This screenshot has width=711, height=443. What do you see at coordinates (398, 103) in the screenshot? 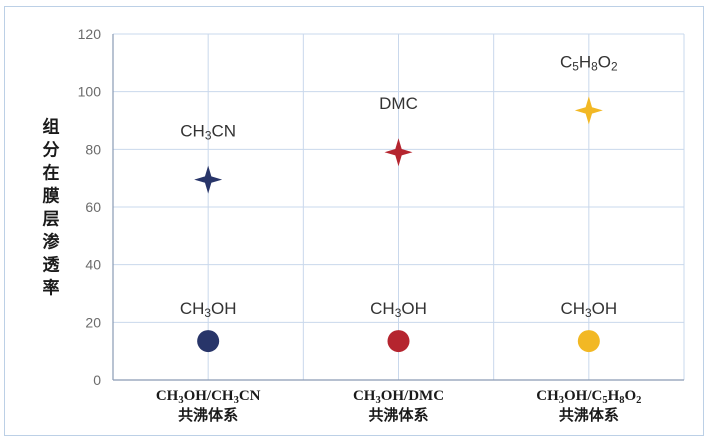
I see `point-label: DMC` at bounding box center [398, 103].